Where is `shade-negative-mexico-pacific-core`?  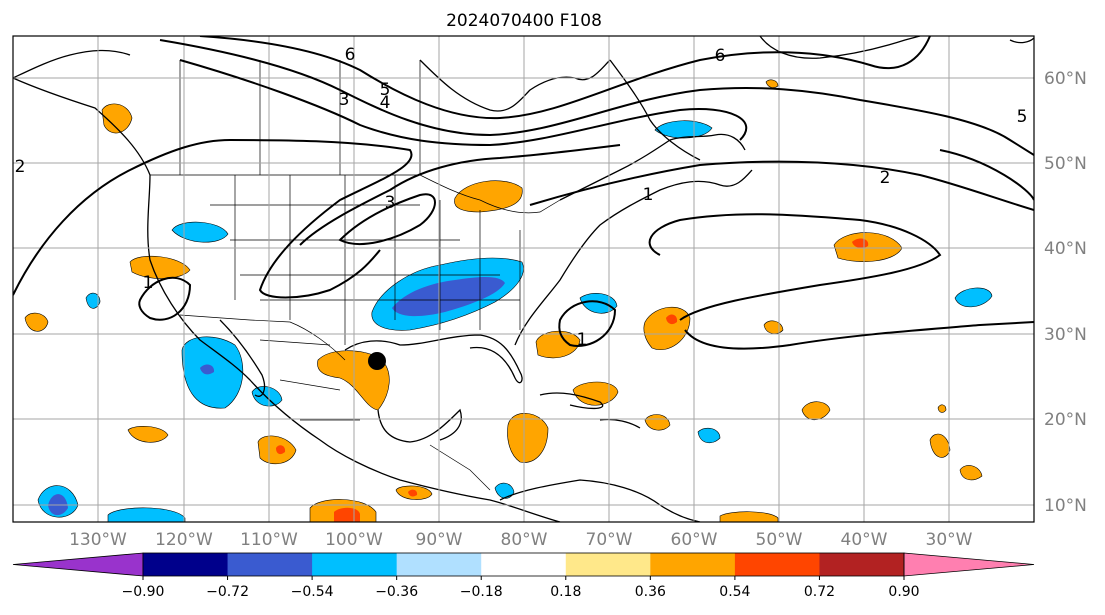 shade-negative-mexico-pacific-core is located at coordinates (207, 369).